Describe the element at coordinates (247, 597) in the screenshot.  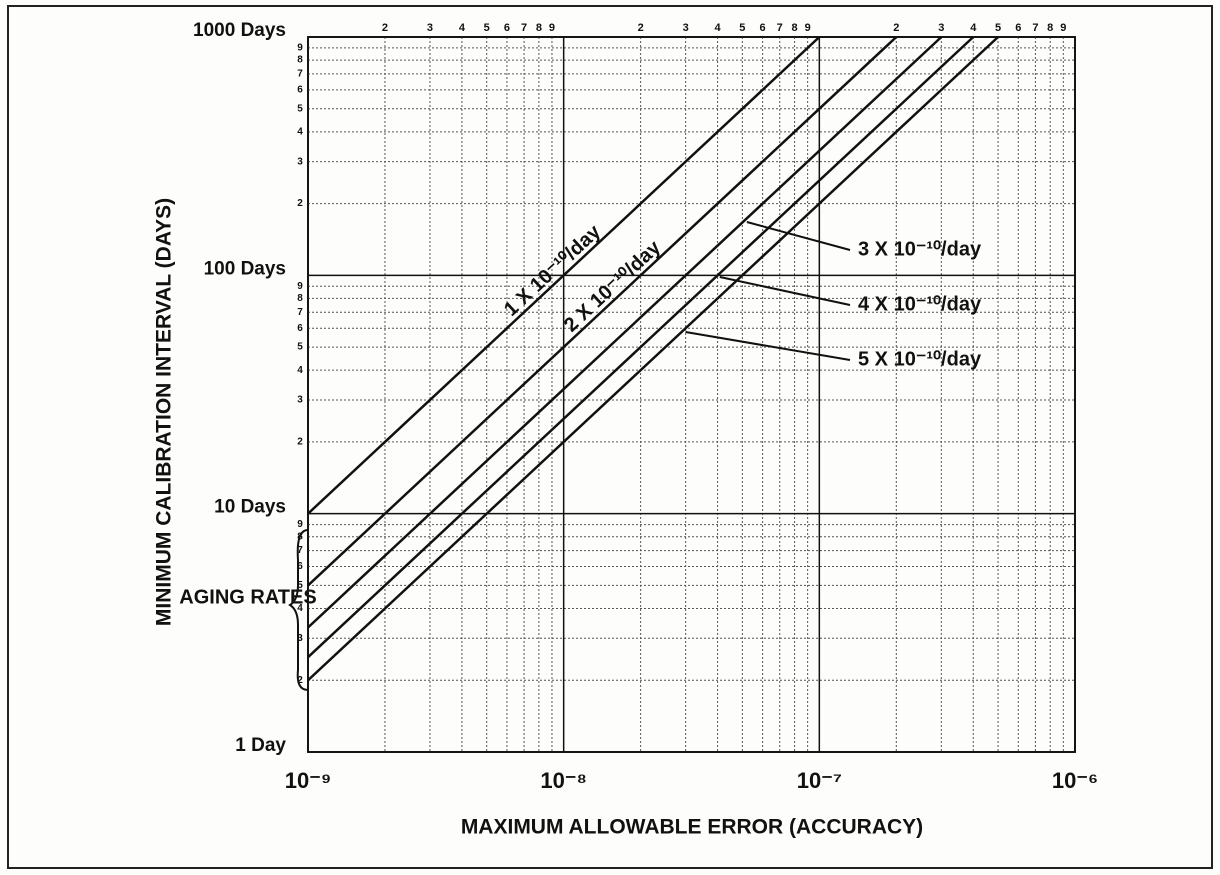
I see `annotation: AGING RATES` at that location.